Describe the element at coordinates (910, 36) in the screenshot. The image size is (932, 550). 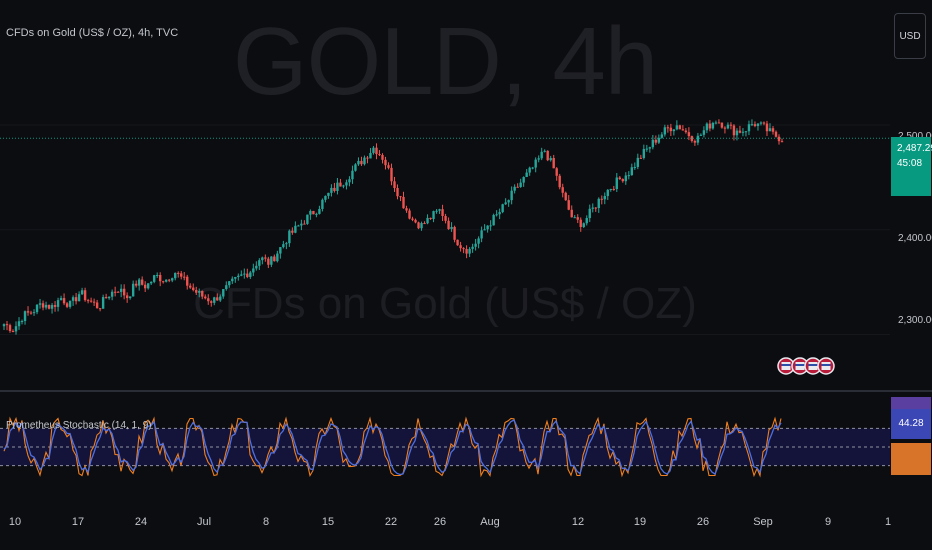
I see `currency-button: USD` at that location.